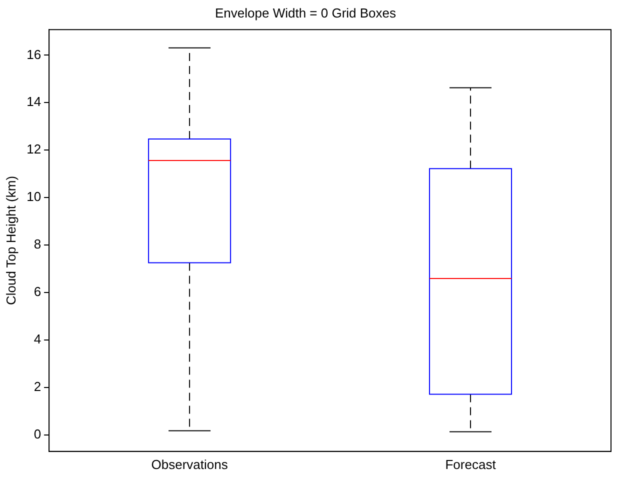 Image resolution: width=617 pixels, height=479 pixels. Describe the element at coordinates (38, 244) in the screenshot. I see `y-tick-label: 8` at that location.